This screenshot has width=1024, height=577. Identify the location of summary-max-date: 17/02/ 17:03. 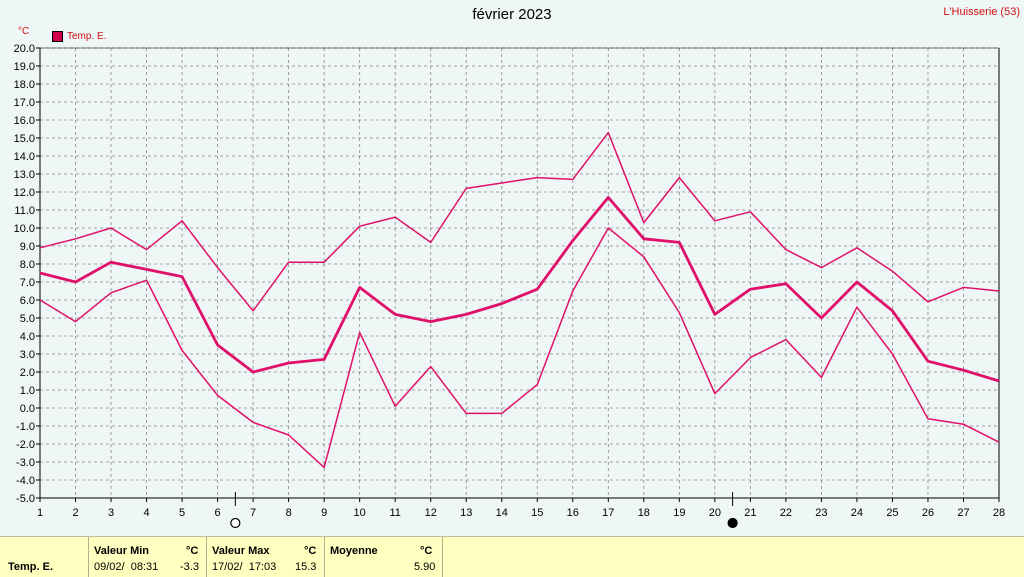
(244, 567).